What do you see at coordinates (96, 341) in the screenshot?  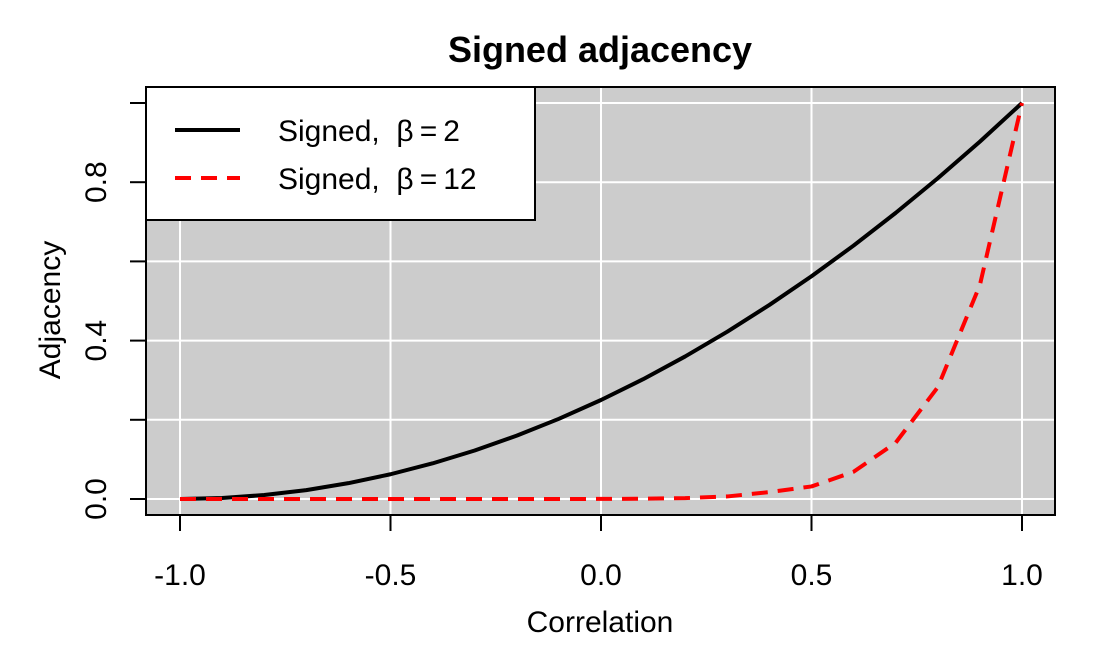 I see `y-tick-label: 0.4` at bounding box center [96, 341].